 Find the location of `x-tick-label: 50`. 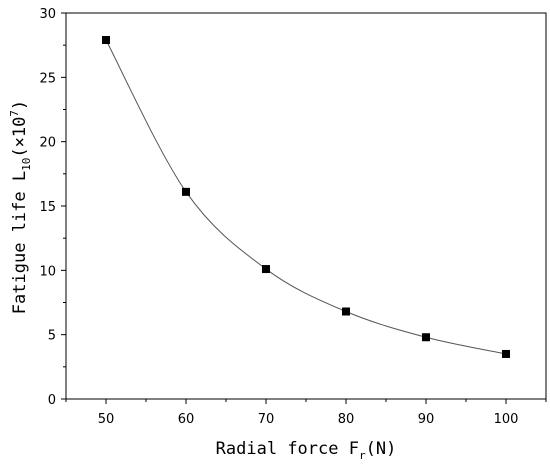

x-tick-label: 50 is located at coordinates (106, 419).